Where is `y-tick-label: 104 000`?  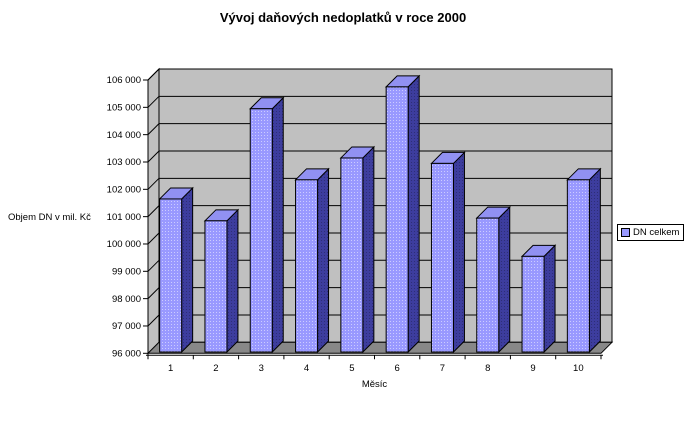 y-tick-label: 104 000 is located at coordinates (124, 135).